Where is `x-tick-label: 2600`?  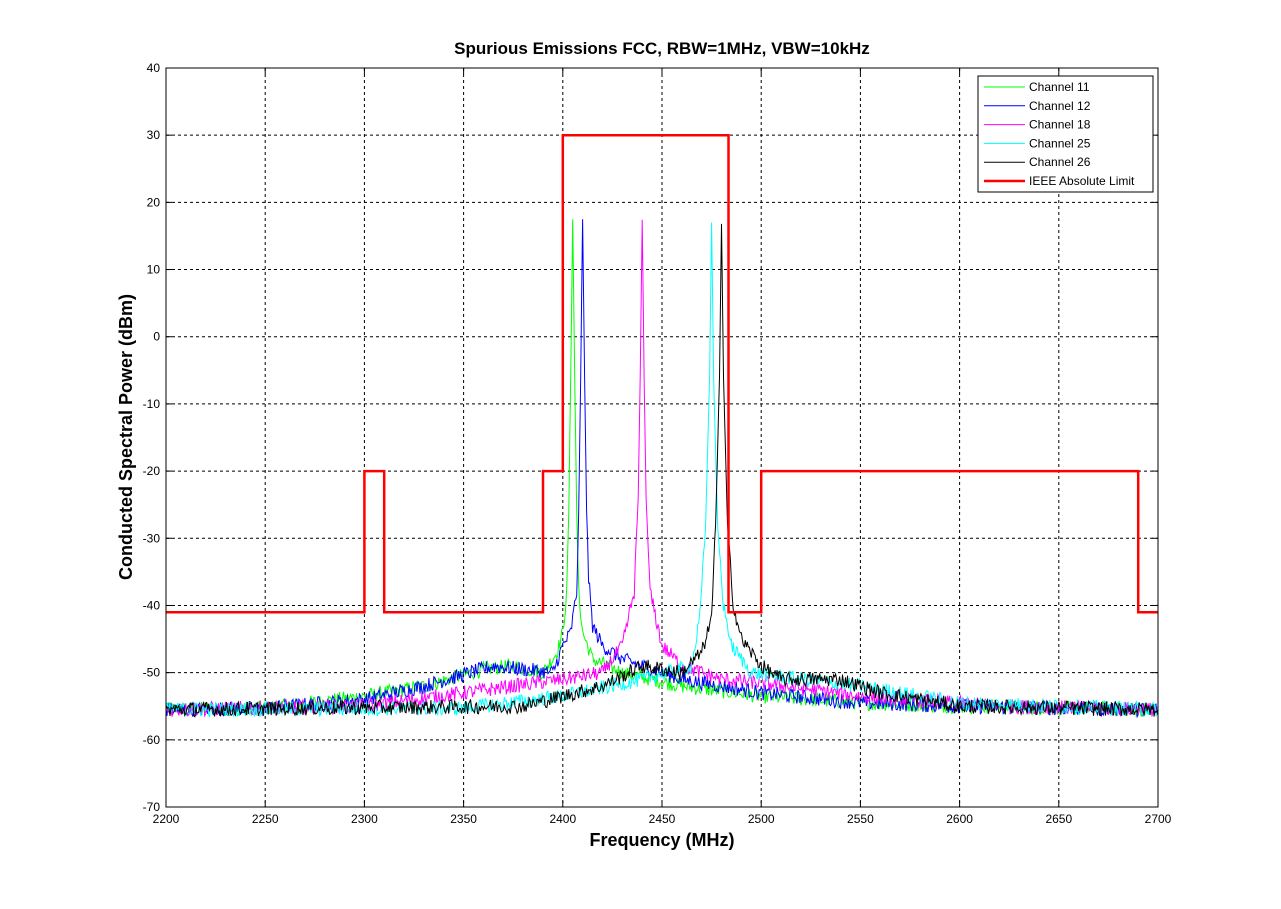 x-tick-label: 2600 is located at coordinates (959, 819).